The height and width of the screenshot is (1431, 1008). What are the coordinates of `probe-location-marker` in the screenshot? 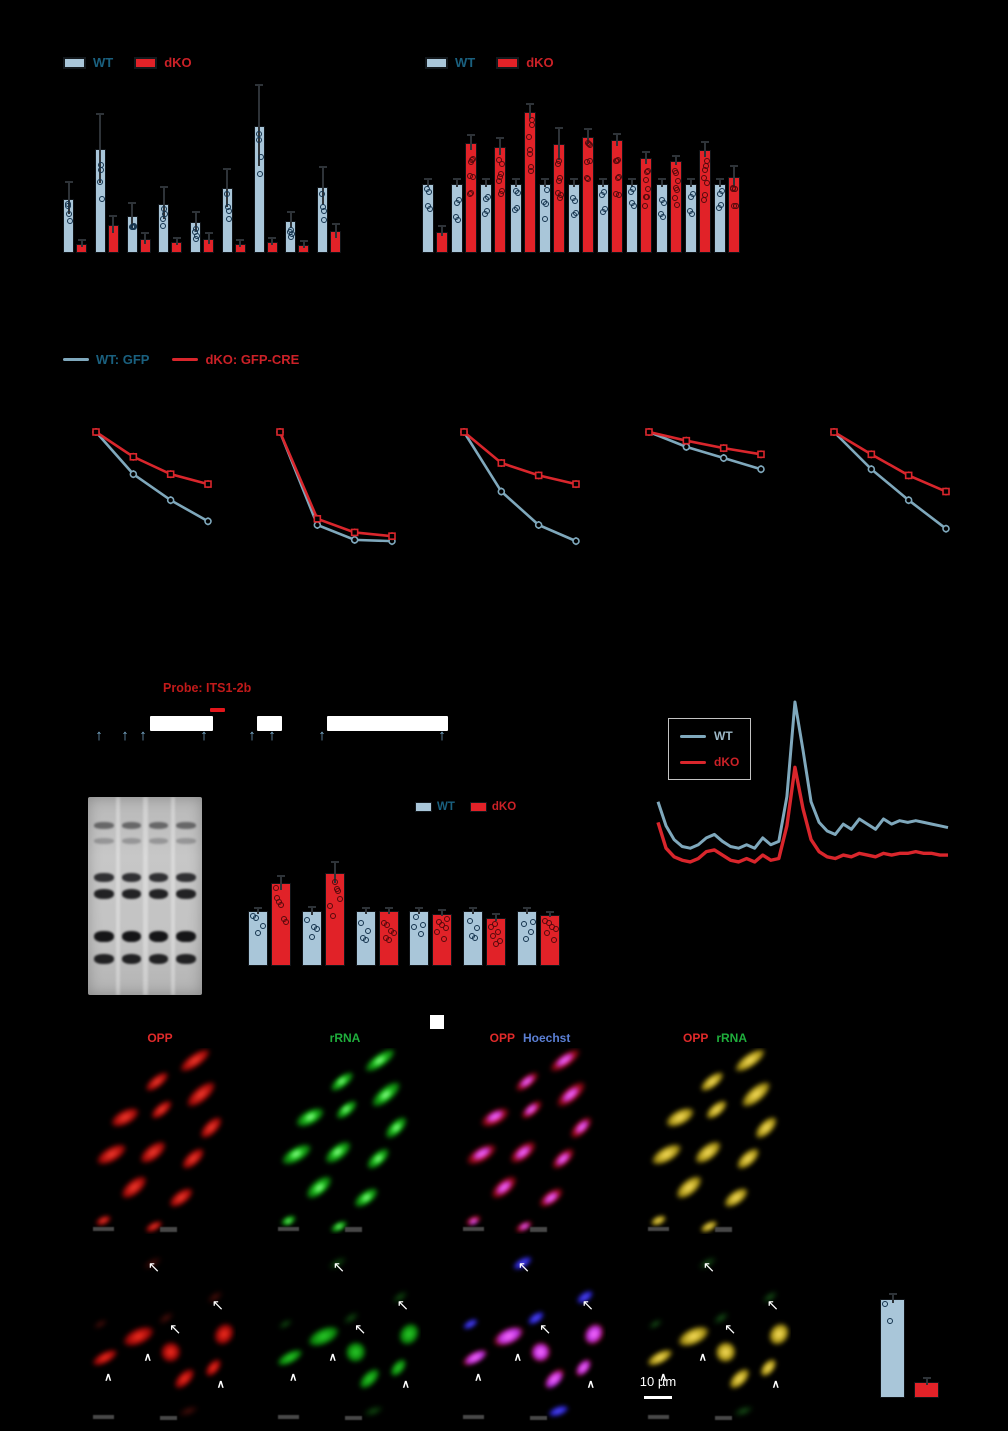 It's located at (217, 710).